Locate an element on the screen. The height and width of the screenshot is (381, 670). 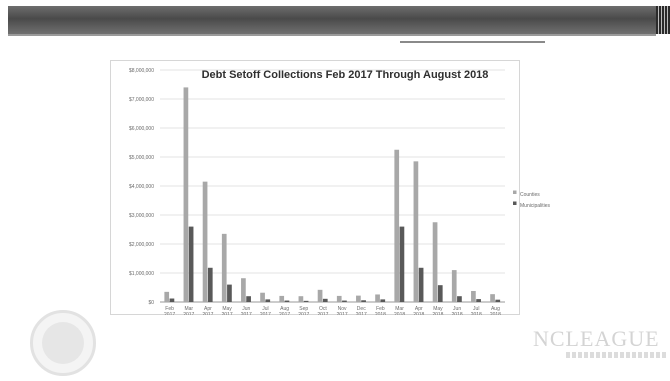
legend is located at coordinates (515, 197).